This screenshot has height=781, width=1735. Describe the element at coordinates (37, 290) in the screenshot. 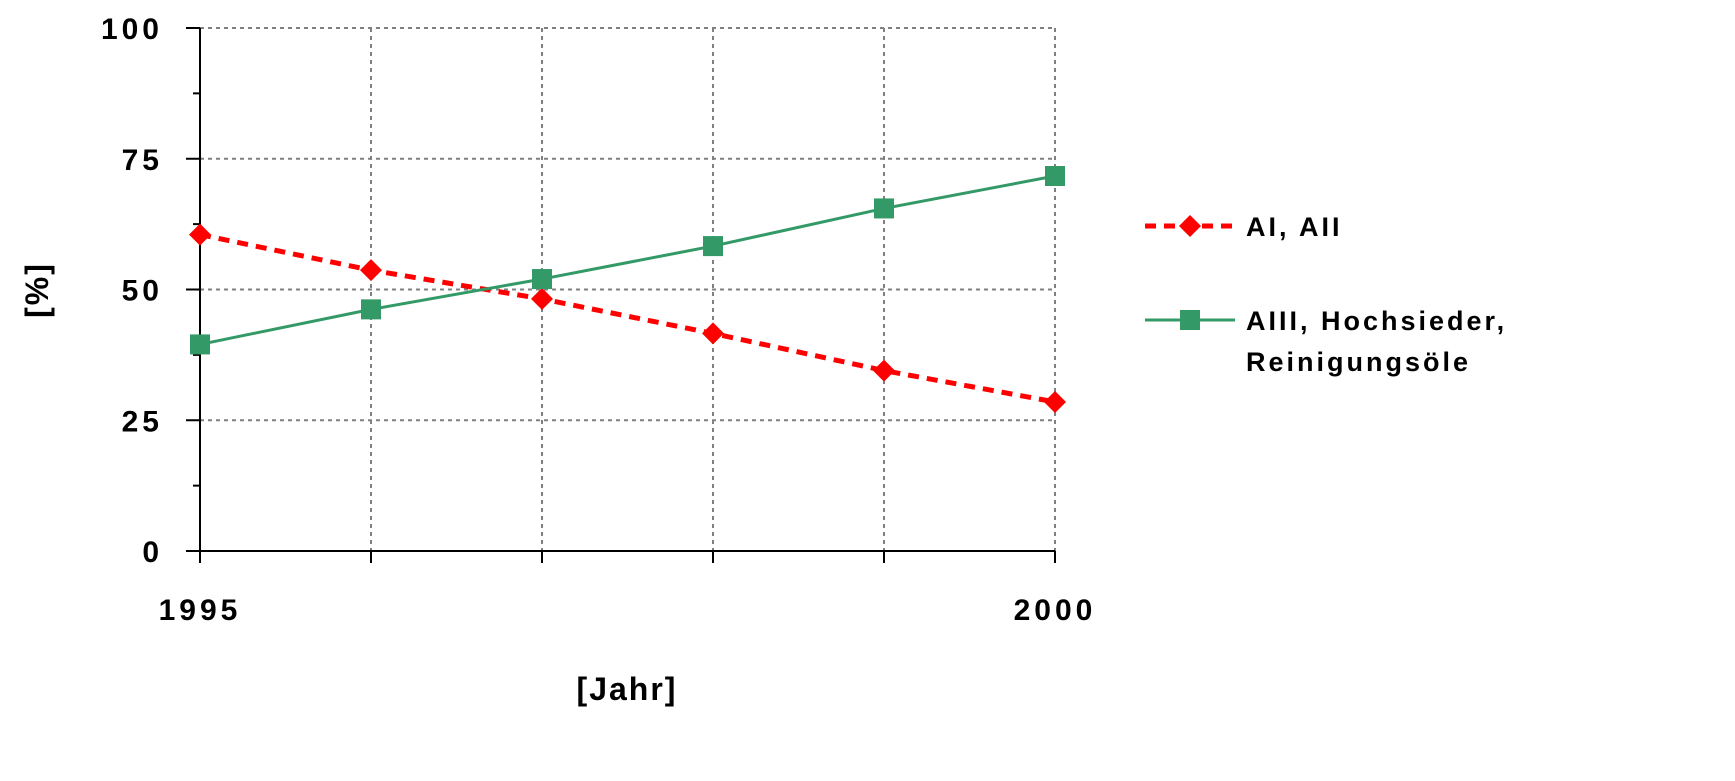

I see `y-axis-title: [%]` at that location.